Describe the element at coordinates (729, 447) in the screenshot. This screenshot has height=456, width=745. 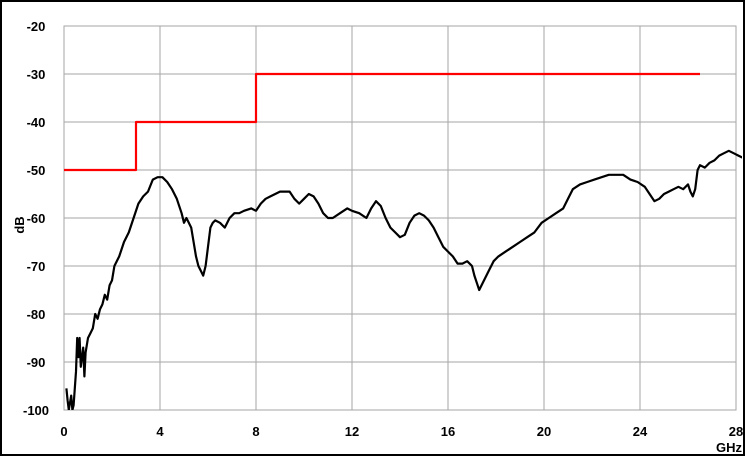
I see `x-axis-title: GHz` at that location.